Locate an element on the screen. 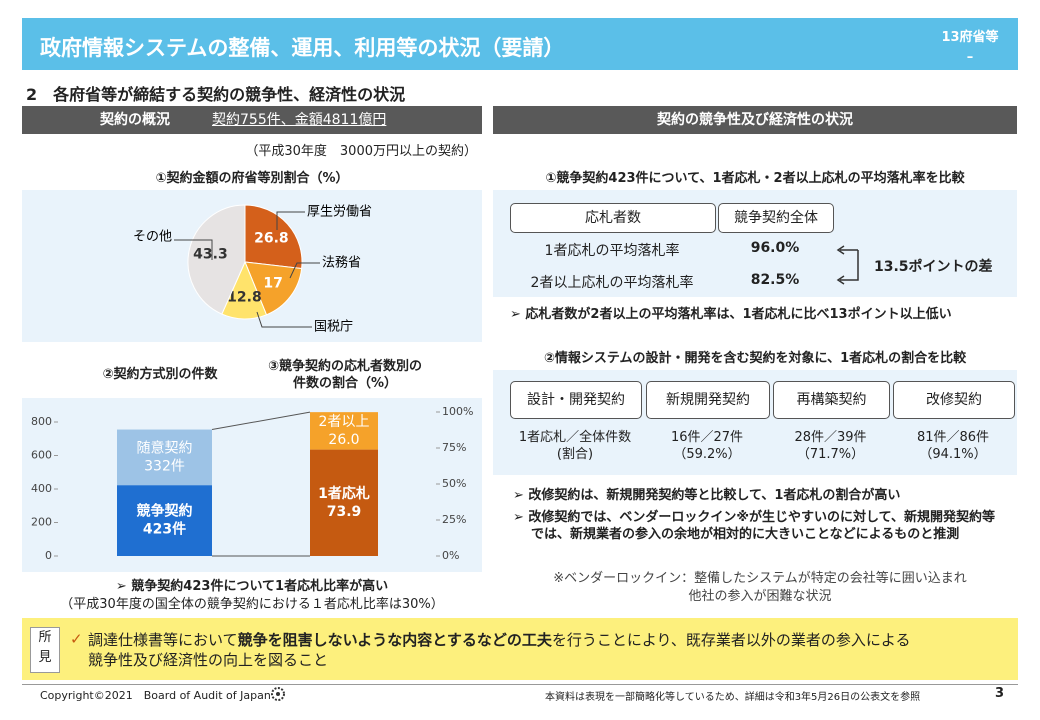 Image resolution: width=1040 pixels, height=720 pixels. header-cell: 競争契約全体 is located at coordinates (776, 218).